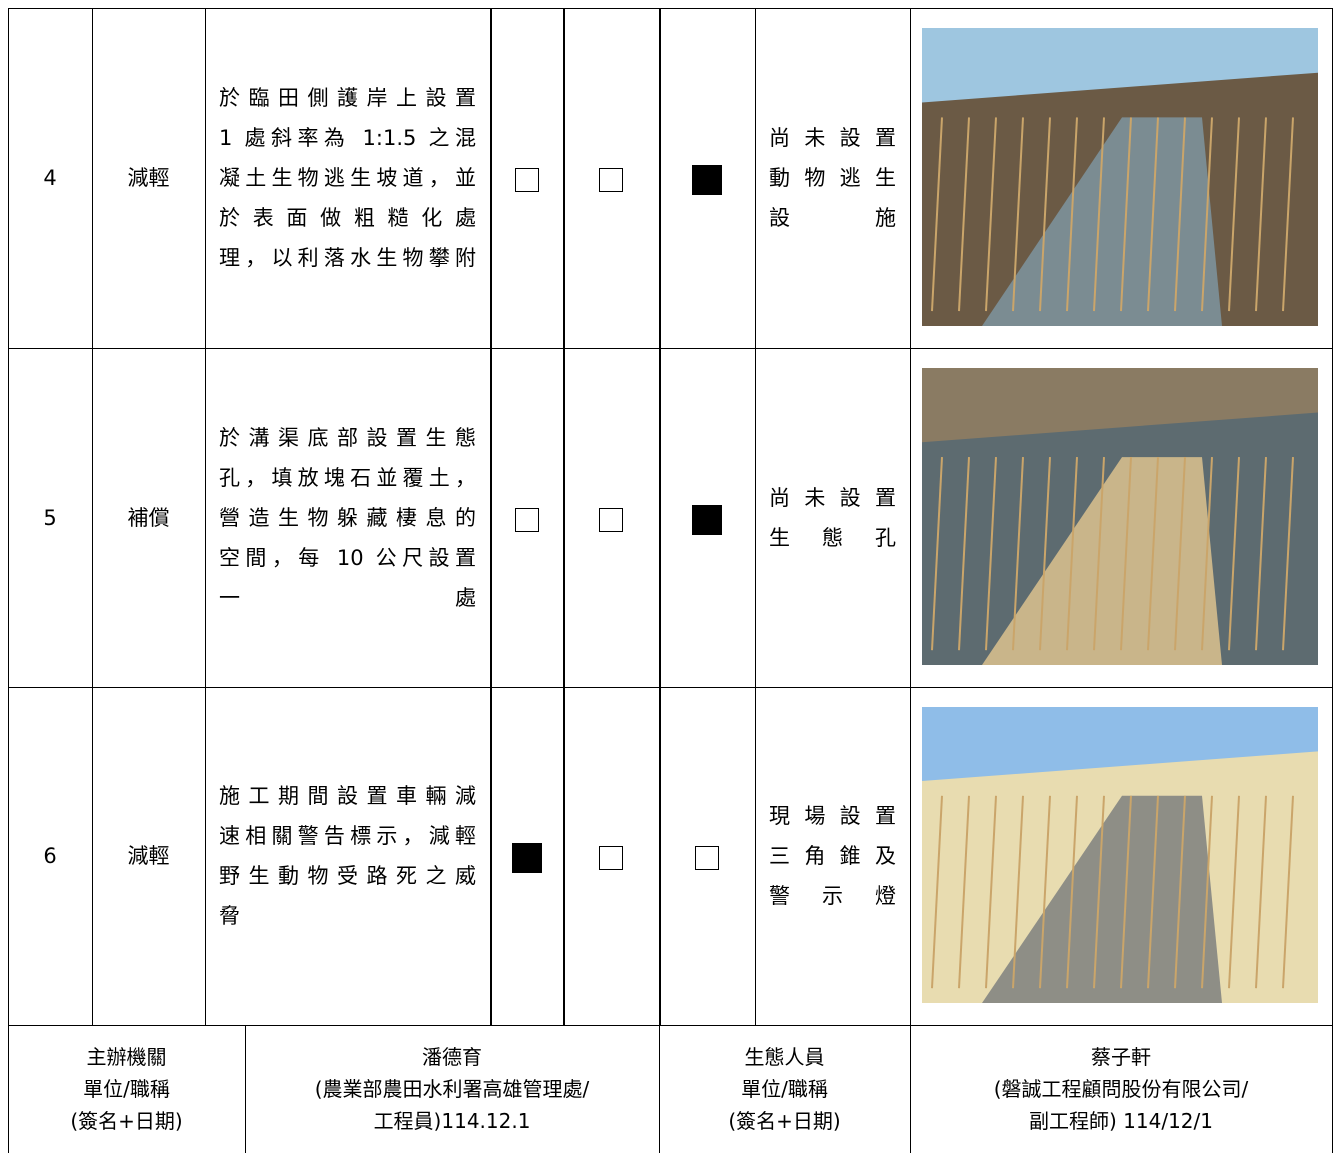 The image size is (1339, 1153). Describe the element at coordinates (347, 138) in the screenshot. I see `description-line: 1 處斜率為 1:1.5 之混` at that location.